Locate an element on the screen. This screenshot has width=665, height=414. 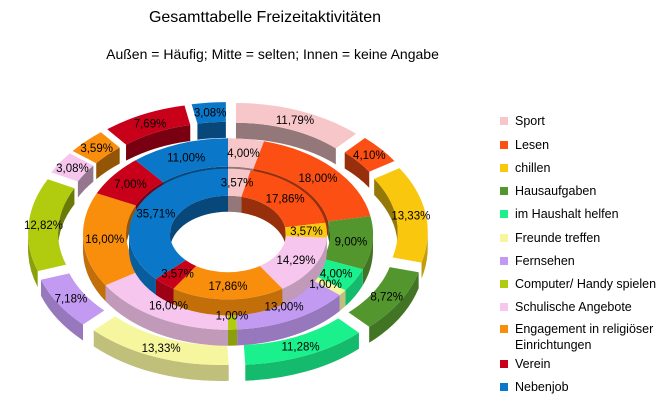
outer-label-7: 12,82% is located at coordinates (43, 226).